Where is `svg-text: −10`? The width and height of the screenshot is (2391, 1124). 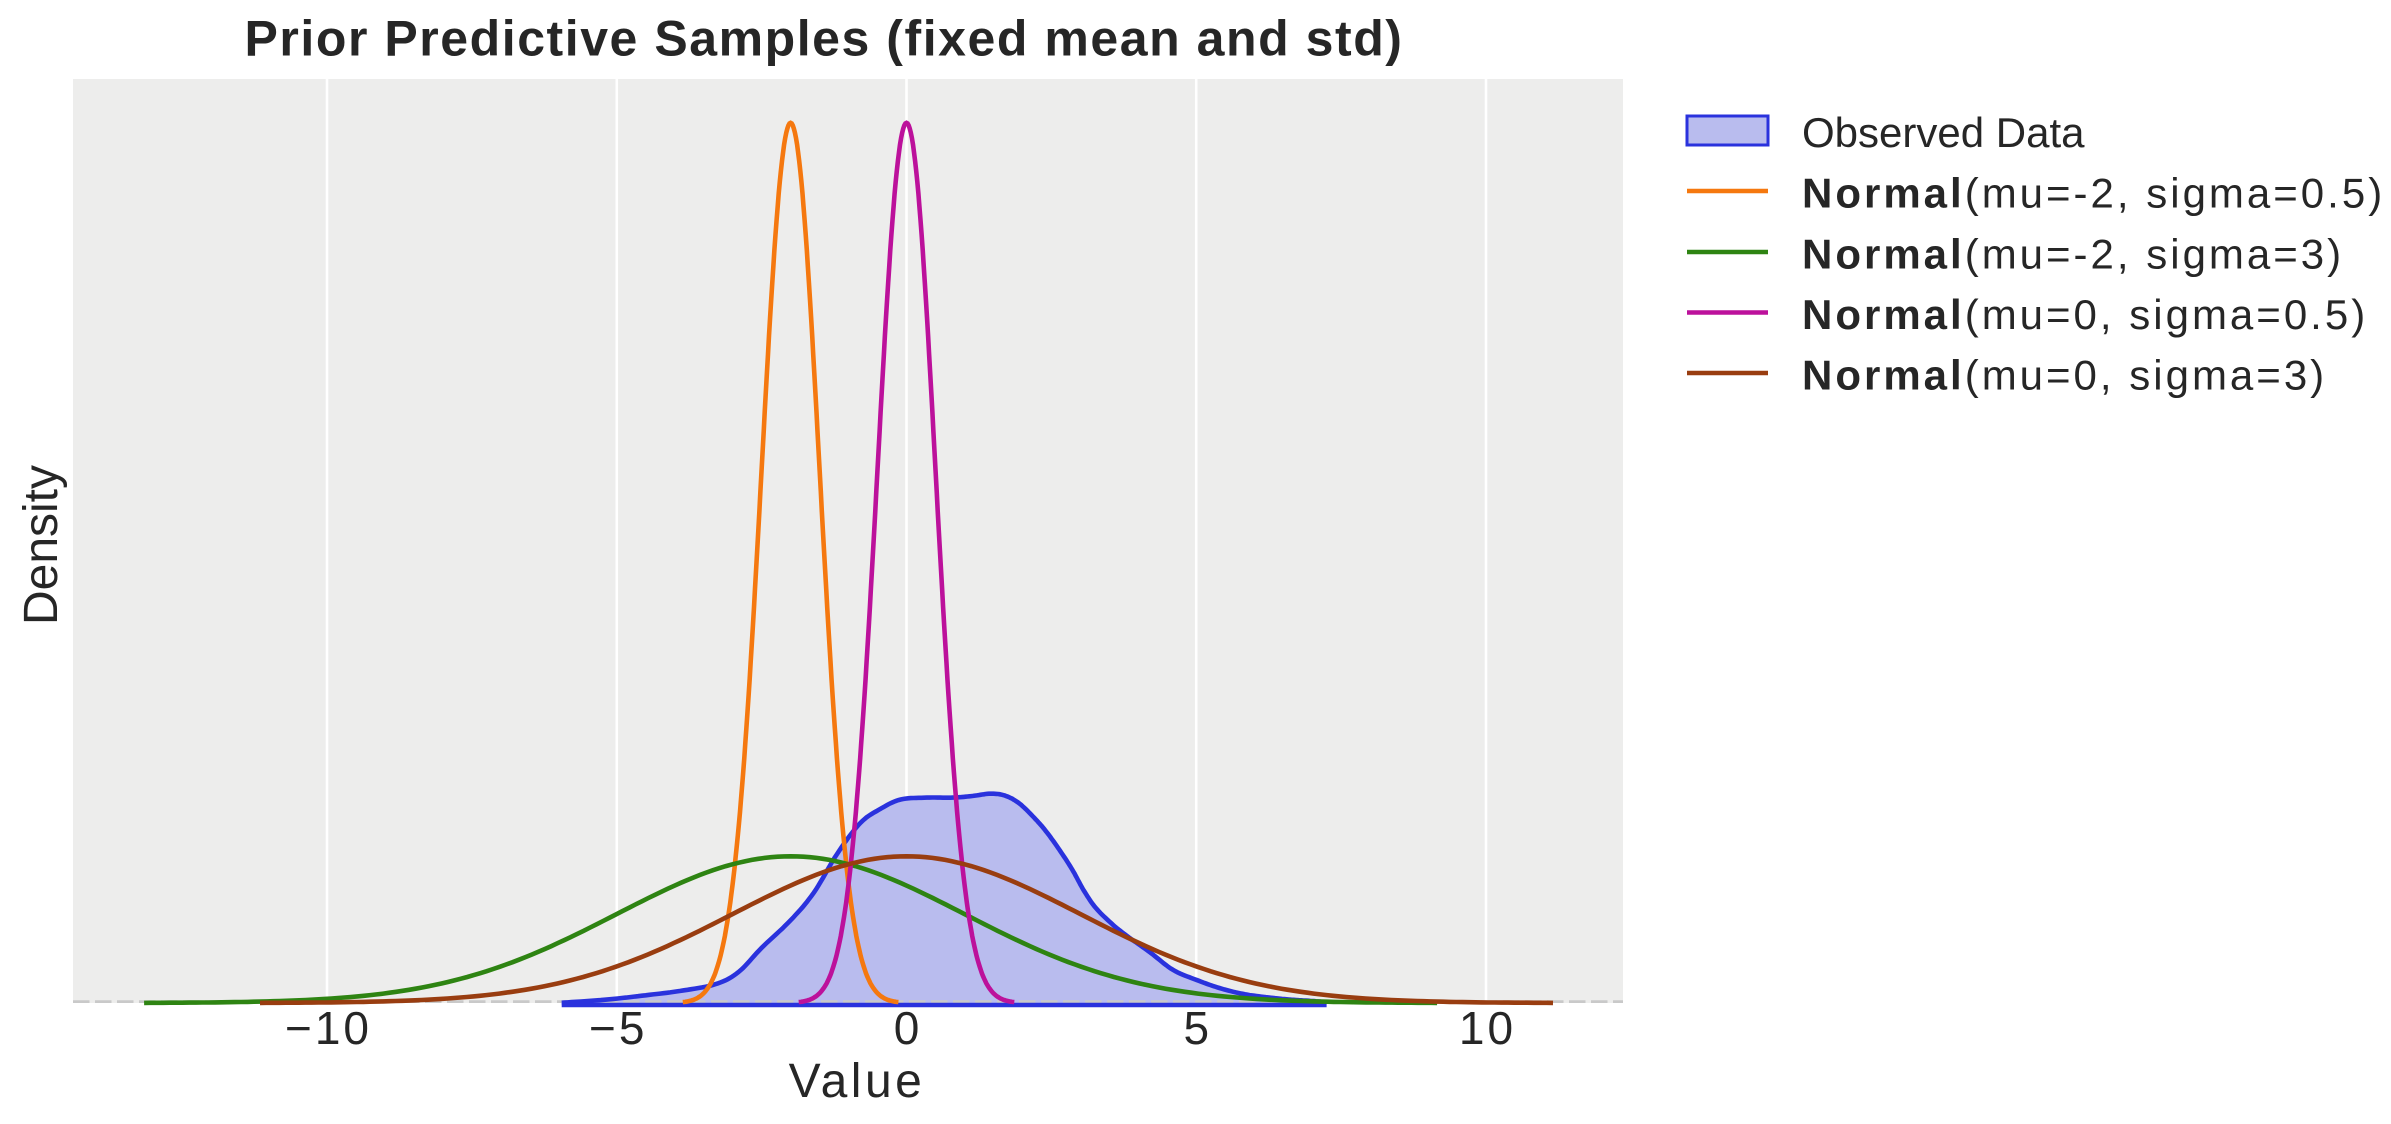
svg-text: −10 is located at coordinates (328, 1028).